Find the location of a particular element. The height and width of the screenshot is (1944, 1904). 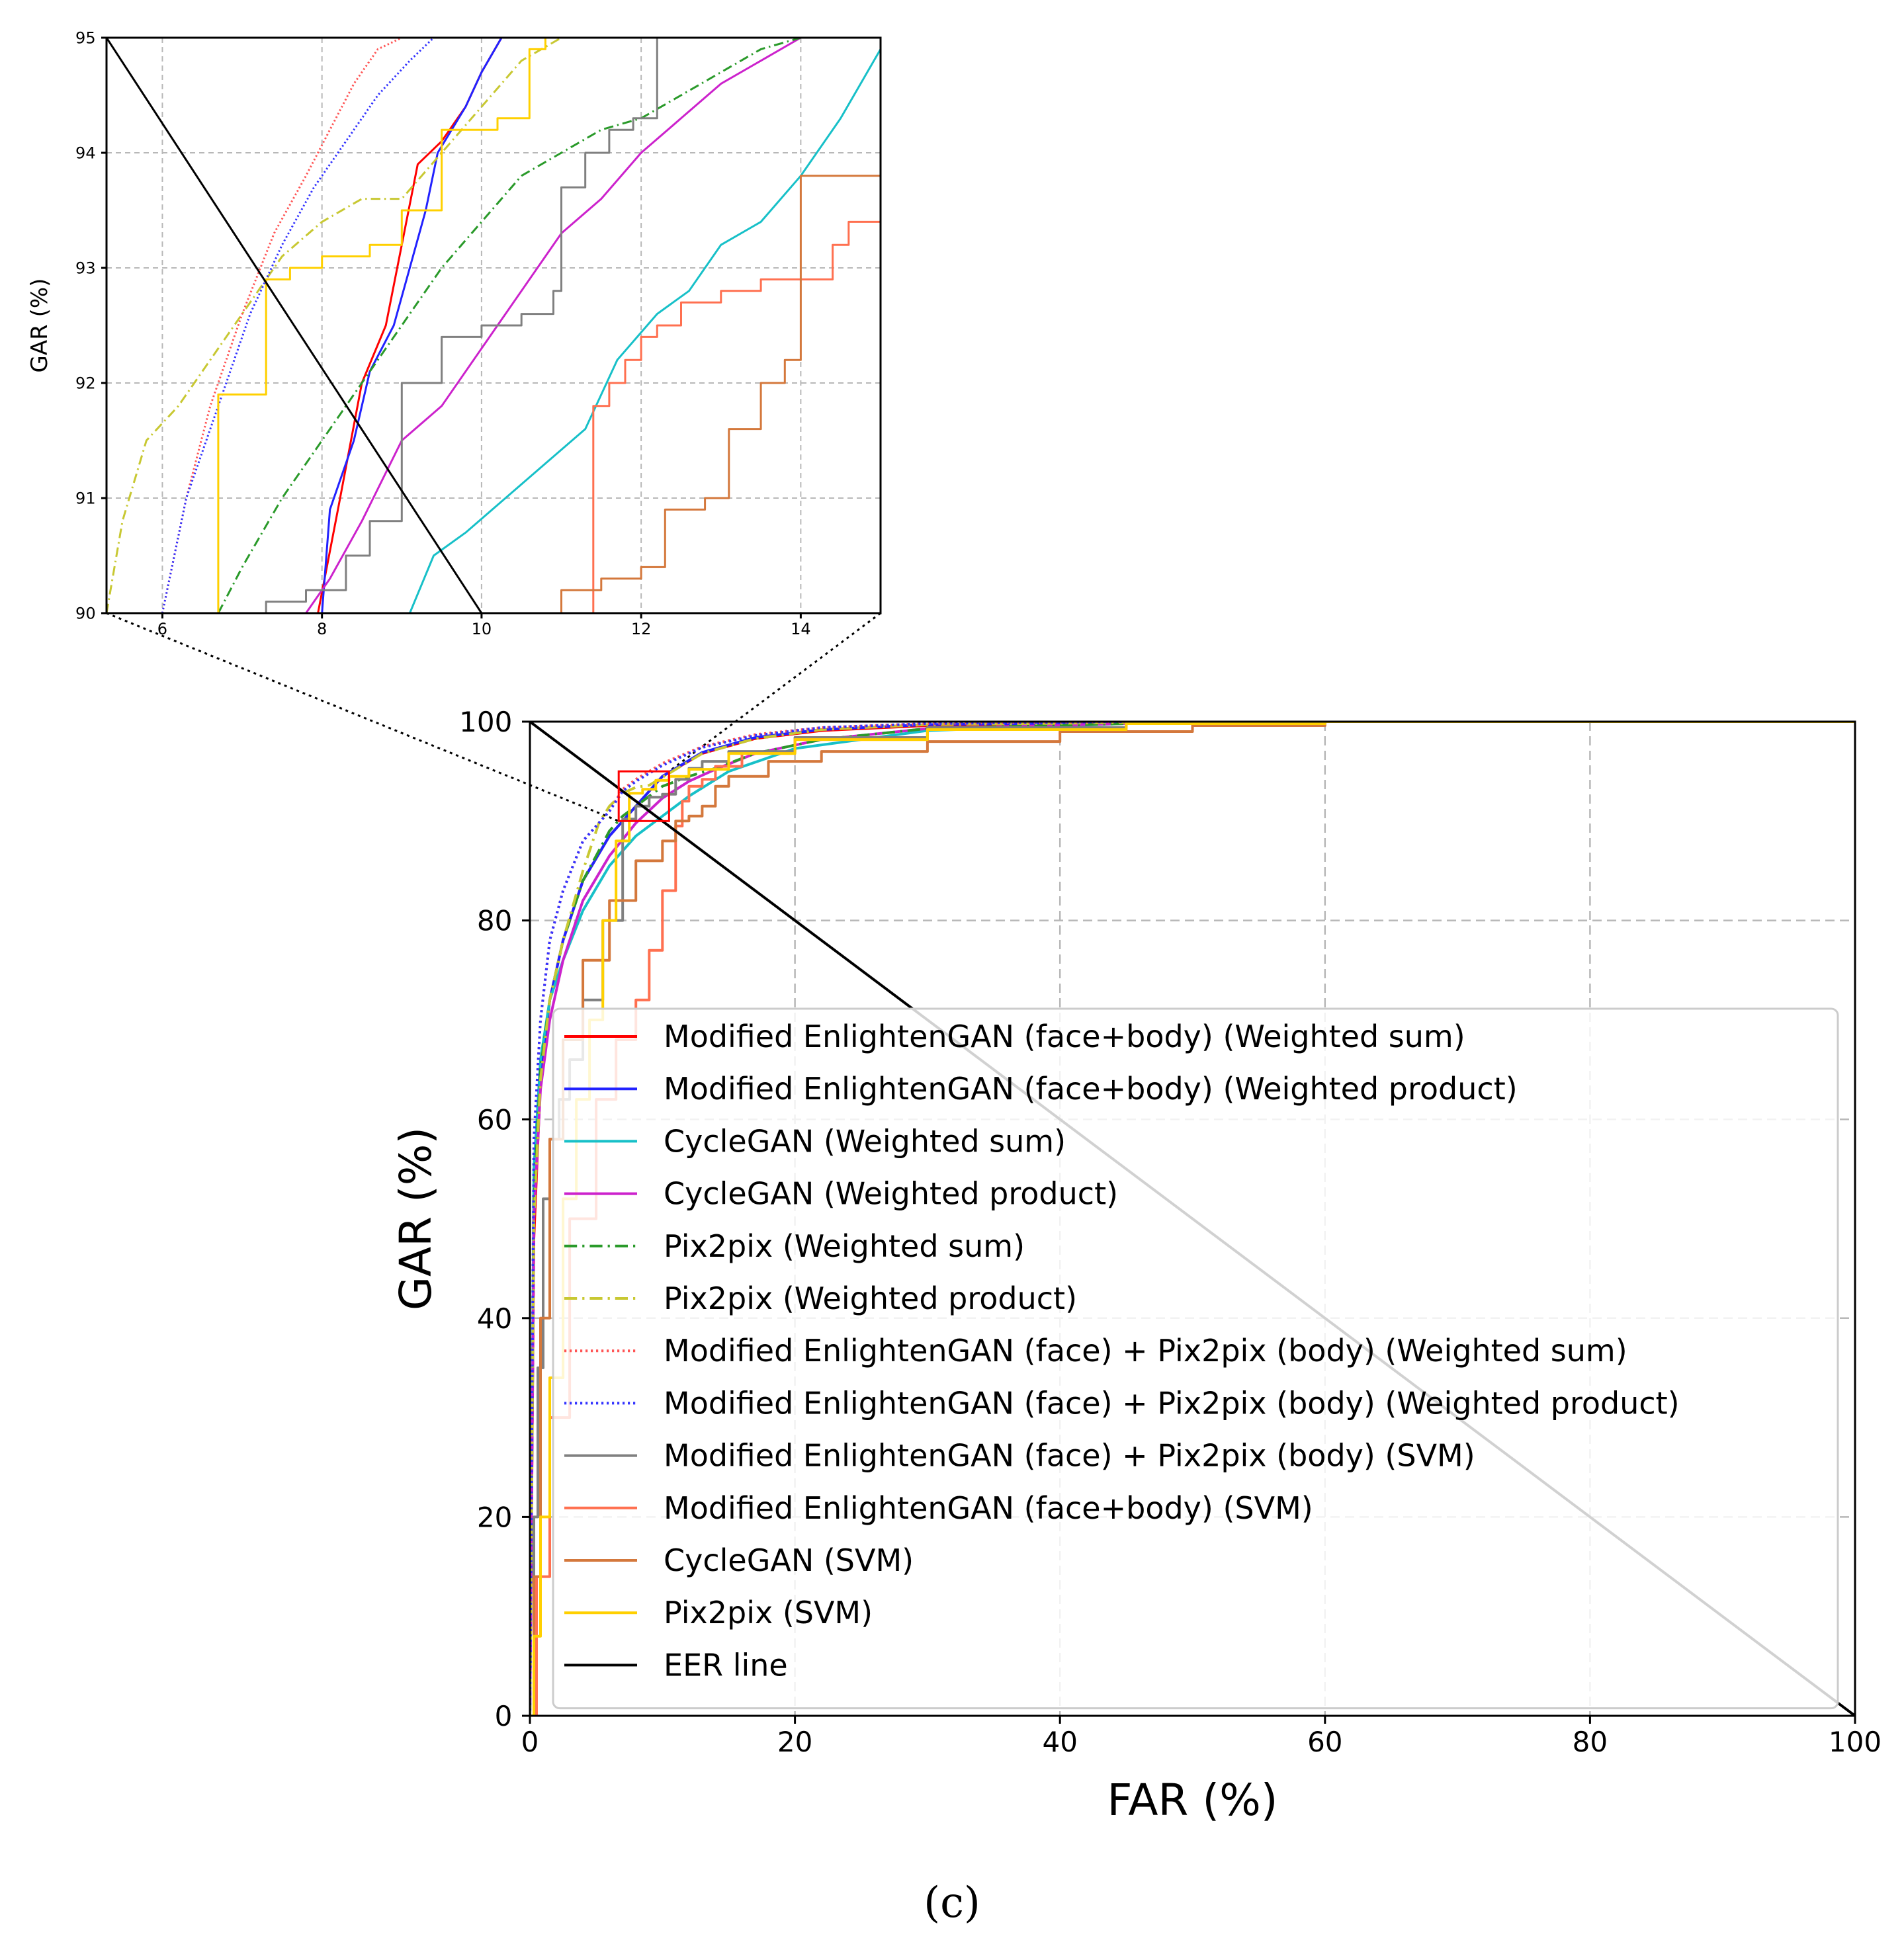

series-line-modified-enlightengan-face-body-weighted-sum is located at coordinates (410, 325).